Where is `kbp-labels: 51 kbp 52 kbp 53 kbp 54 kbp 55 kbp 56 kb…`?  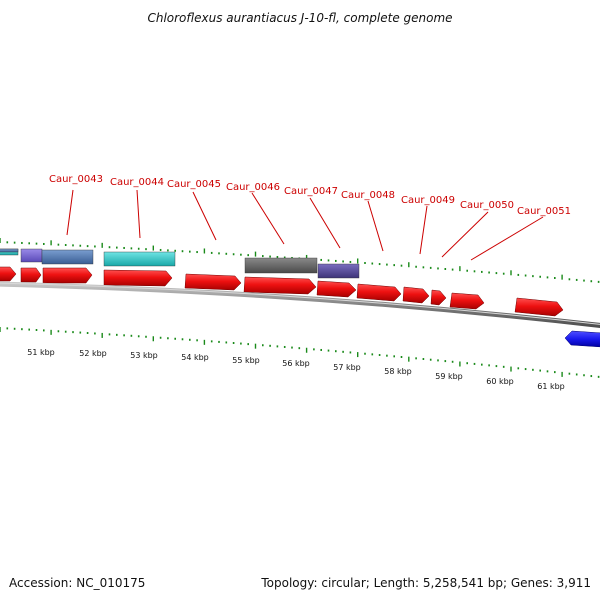
kbp-labels: 51 kbp 52 kbp 53 kbp 54 kbp 55 kbp 56 kb… is located at coordinates (296, 369).